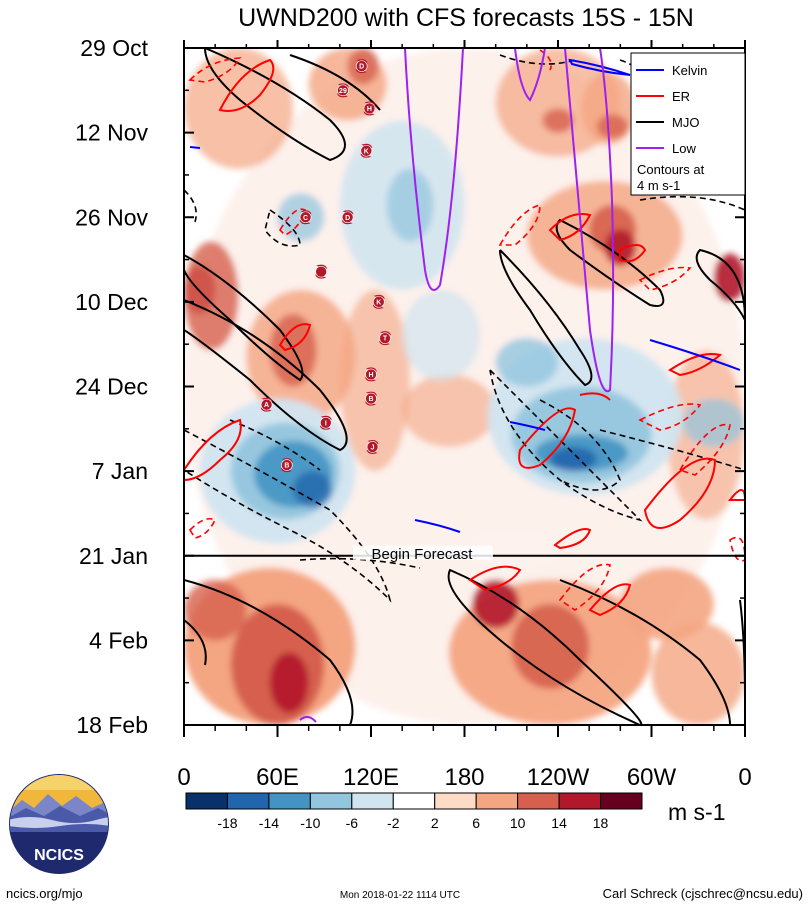 This screenshot has width=809, height=907. I want to click on colorbar-units: m s-1, so click(697, 812).